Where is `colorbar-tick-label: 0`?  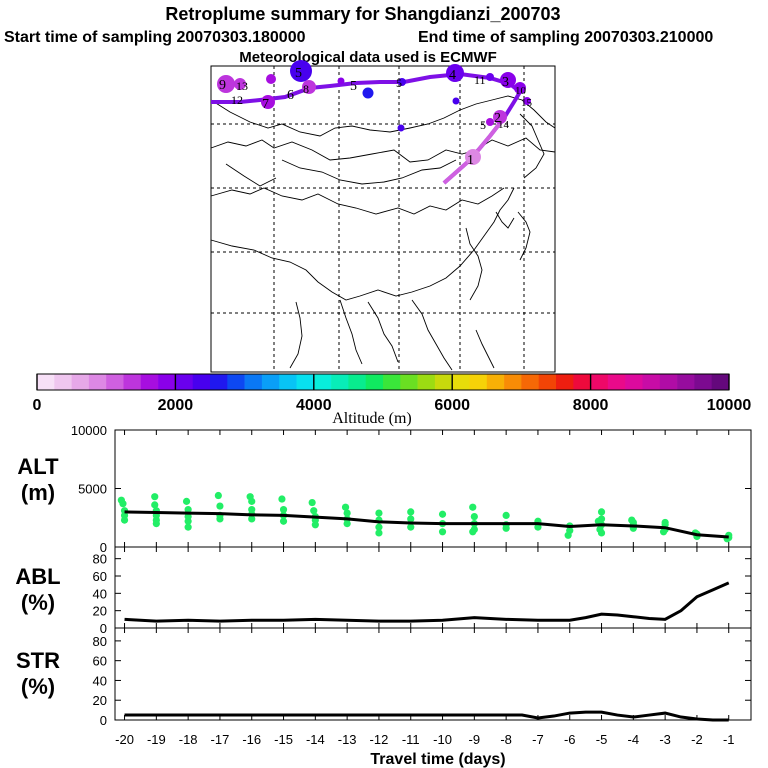
colorbar-tick-label: 0 is located at coordinates (37, 405).